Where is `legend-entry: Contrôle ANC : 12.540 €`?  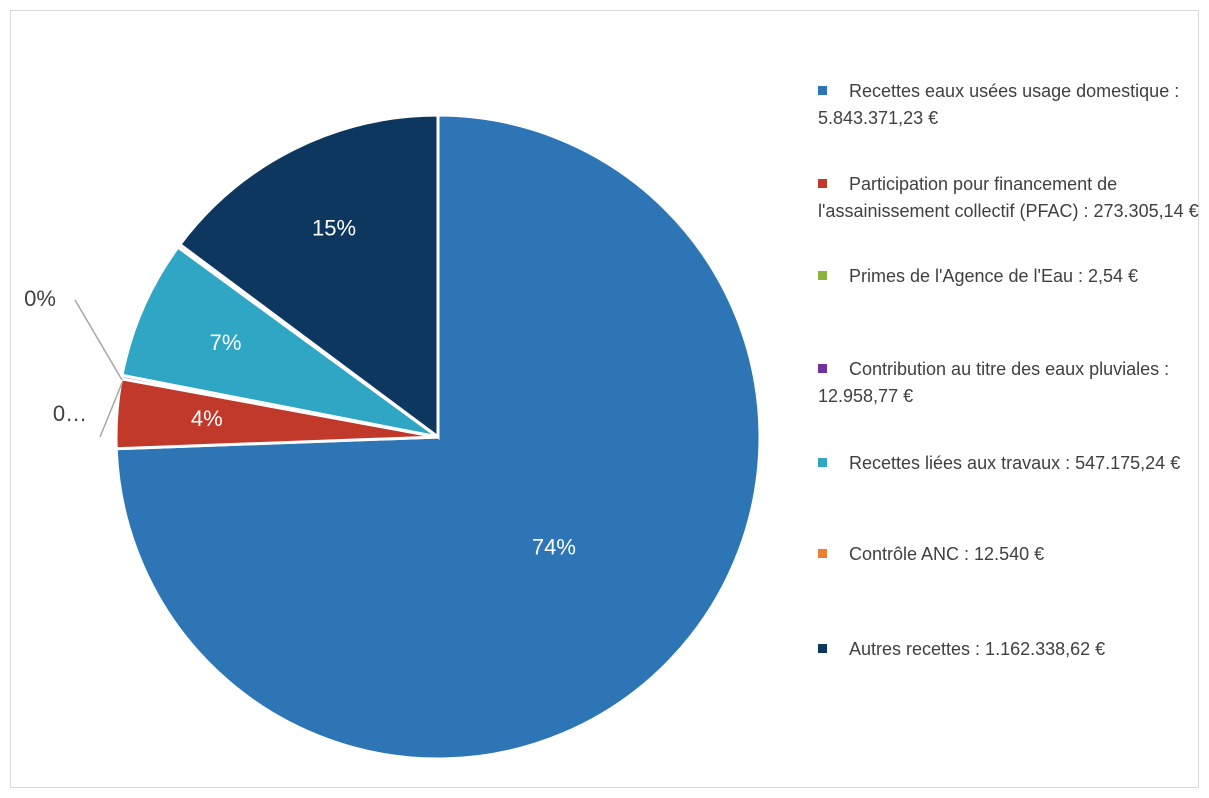 legend-entry: Contrôle ANC : 12.540 € is located at coordinates (1010, 554).